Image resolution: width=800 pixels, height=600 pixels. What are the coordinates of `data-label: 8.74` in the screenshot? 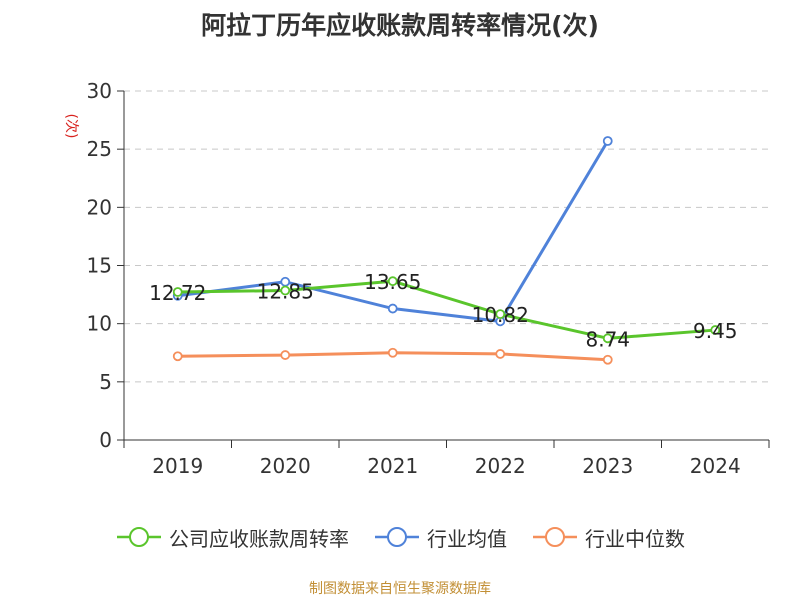 It's located at (607, 339).